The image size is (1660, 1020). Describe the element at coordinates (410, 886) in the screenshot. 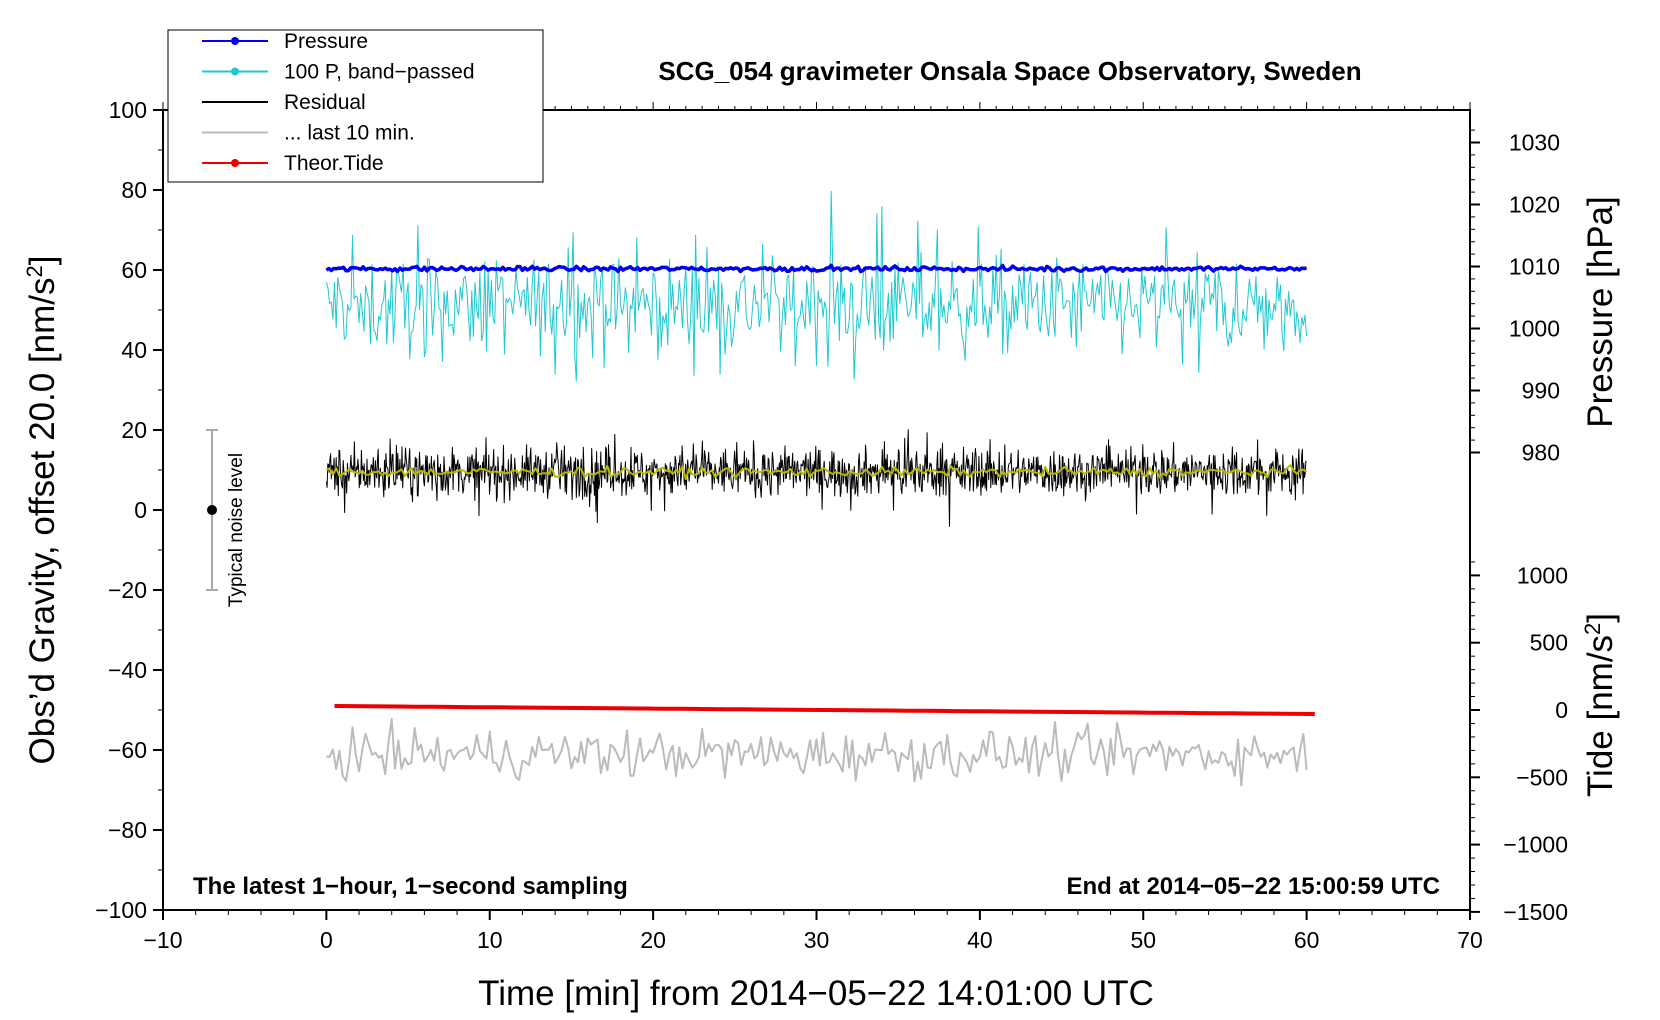

I see `annotation-left: The latest 1−hour, 1−second sampling` at that location.